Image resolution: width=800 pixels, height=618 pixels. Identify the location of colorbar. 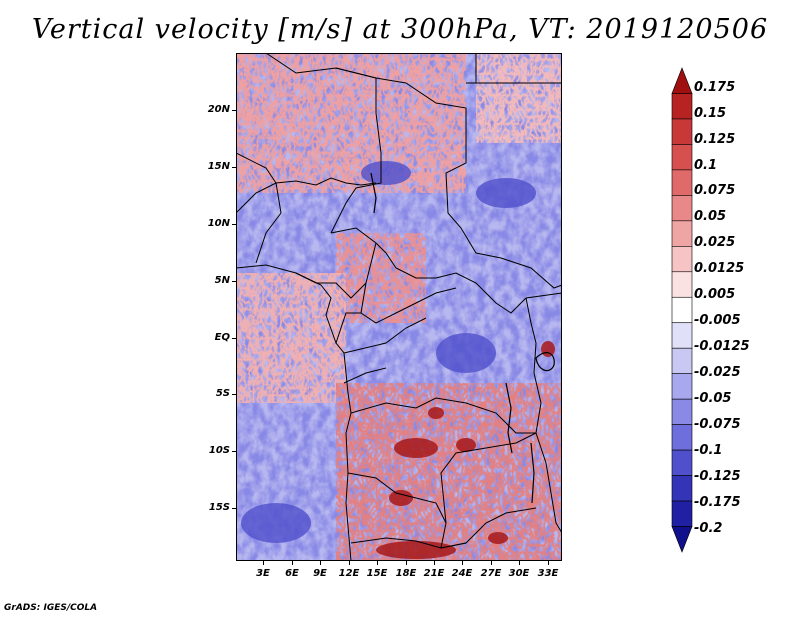
(682, 310).